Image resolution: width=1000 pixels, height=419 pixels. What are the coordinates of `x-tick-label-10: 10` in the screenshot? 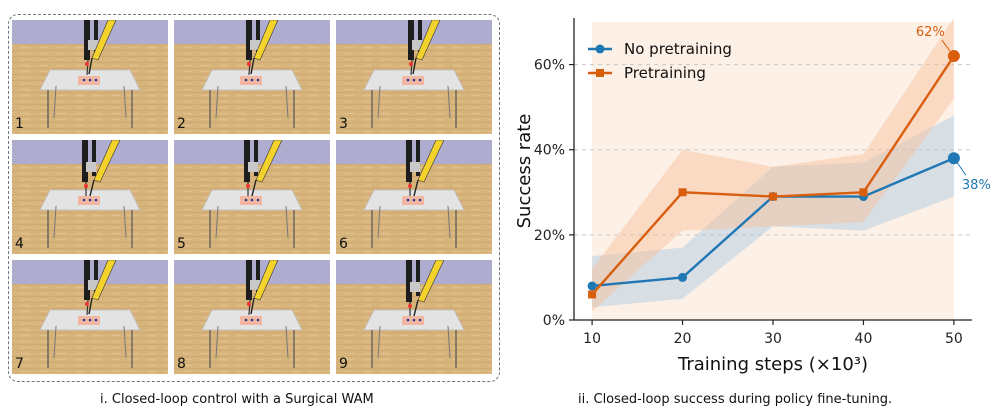 It's located at (592, 339).